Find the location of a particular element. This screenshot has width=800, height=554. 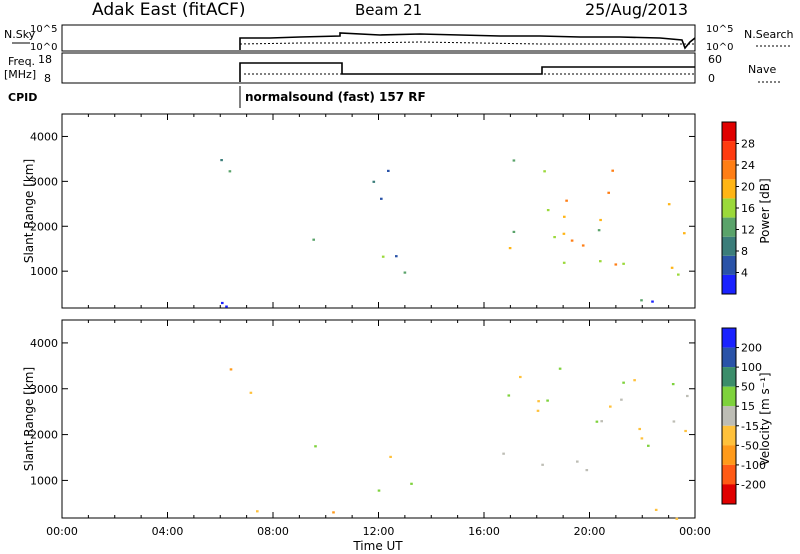

colorbar-tick-label: 15 is located at coordinates (748, 406).